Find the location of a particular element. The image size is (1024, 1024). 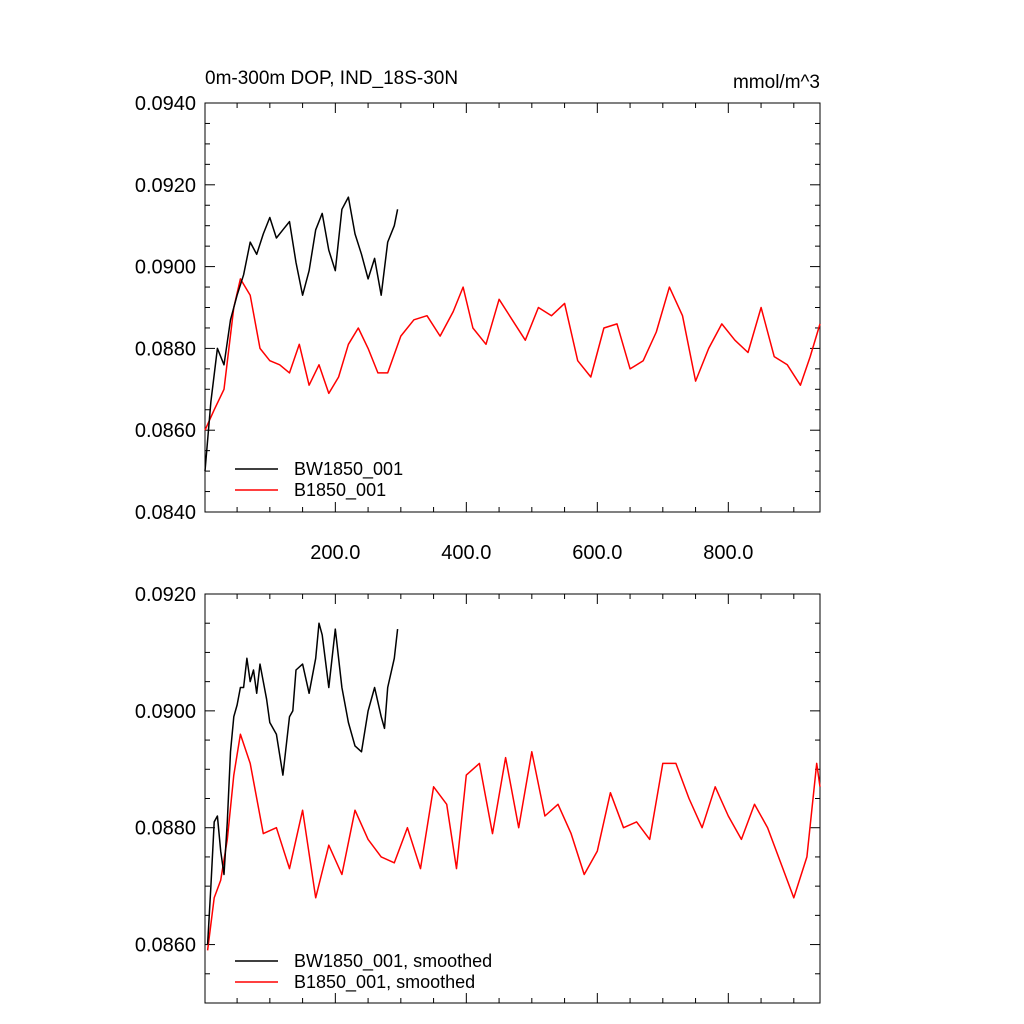

legend-label-bw1850-smoothed: BW1850_001, smoothed is located at coordinates (393, 961).